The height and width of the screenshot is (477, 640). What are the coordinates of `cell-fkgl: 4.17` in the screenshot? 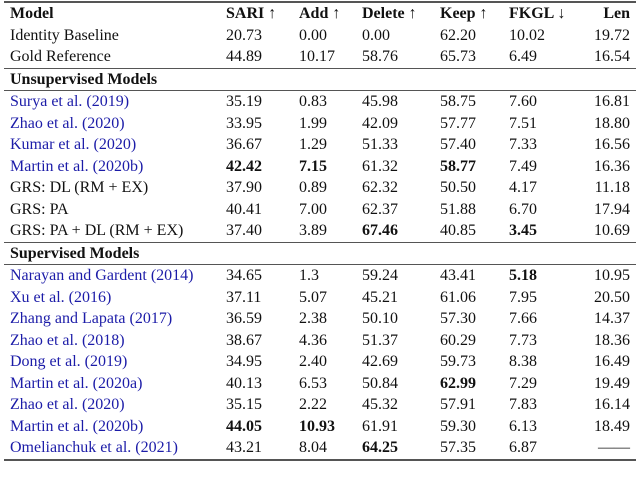 It's located at (523, 187).